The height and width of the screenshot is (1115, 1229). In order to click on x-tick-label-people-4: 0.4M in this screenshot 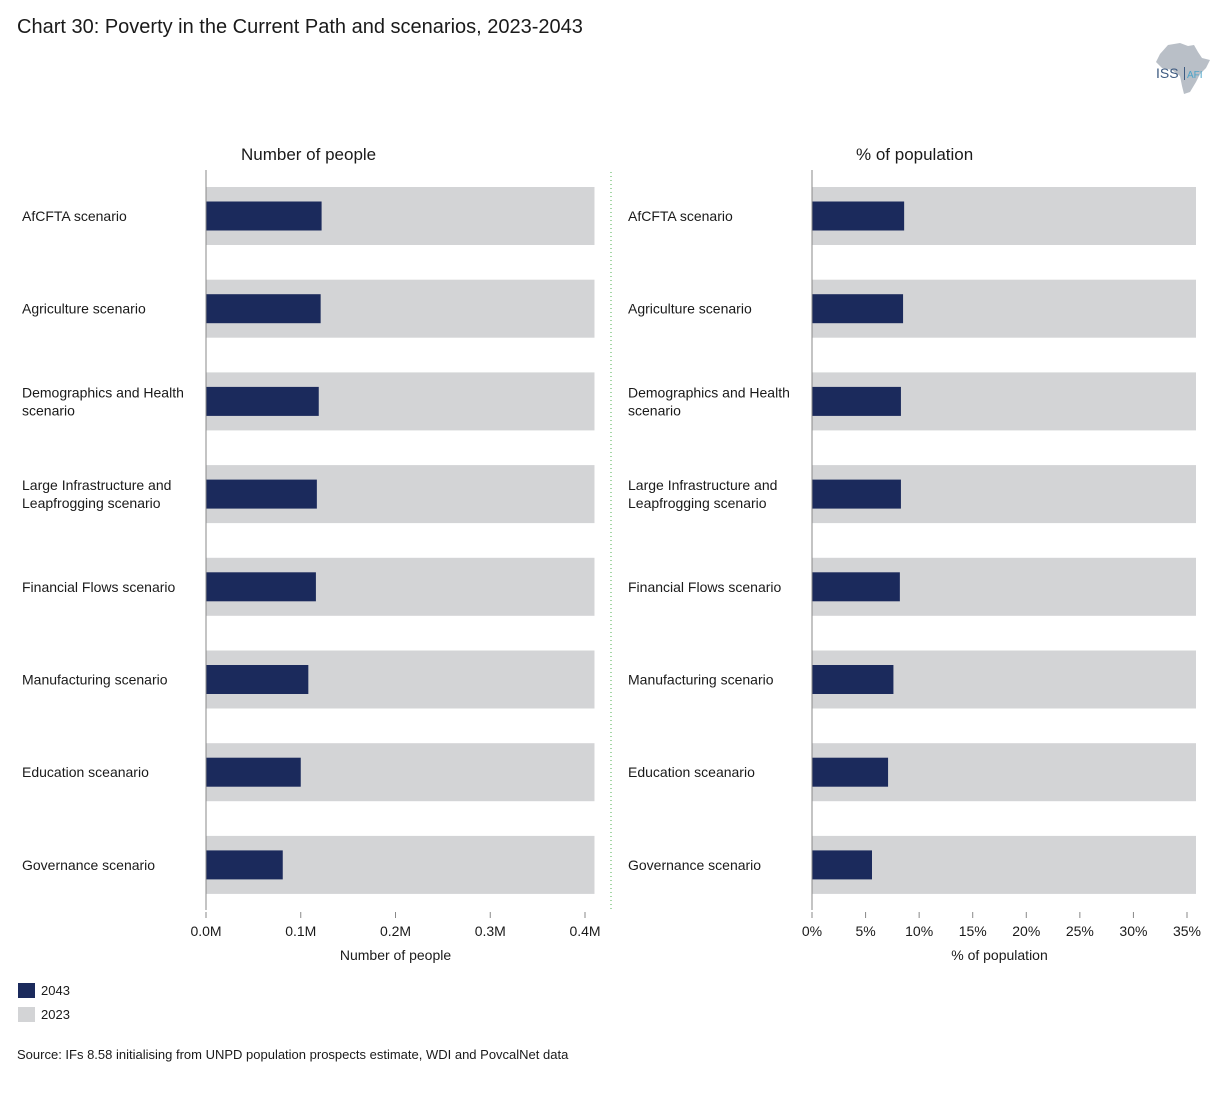, I will do `click(584, 931)`.